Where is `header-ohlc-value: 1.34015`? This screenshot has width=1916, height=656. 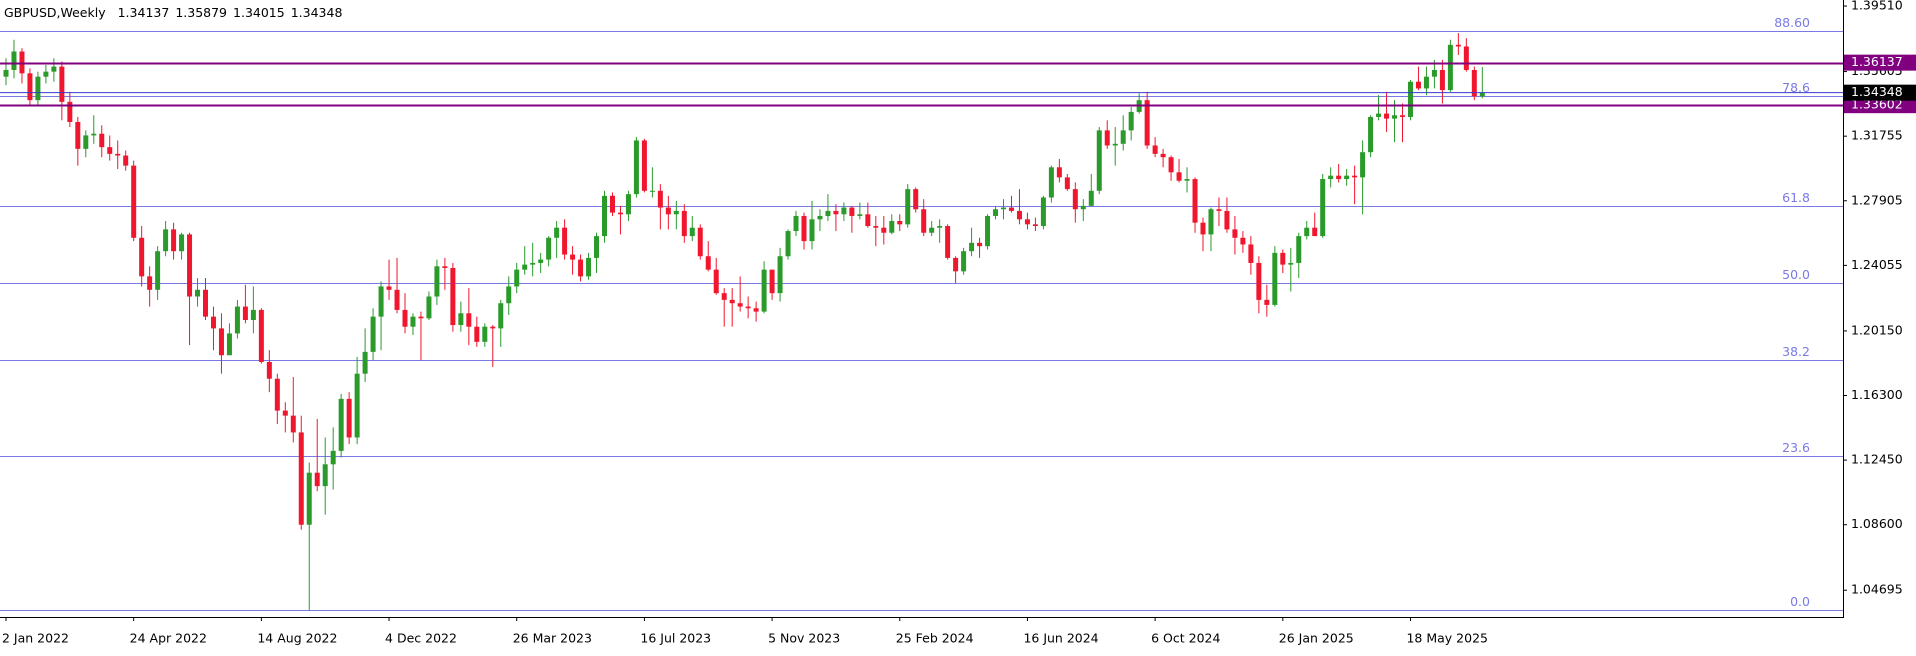
header-ohlc-value: 1.34015 is located at coordinates (259, 12).